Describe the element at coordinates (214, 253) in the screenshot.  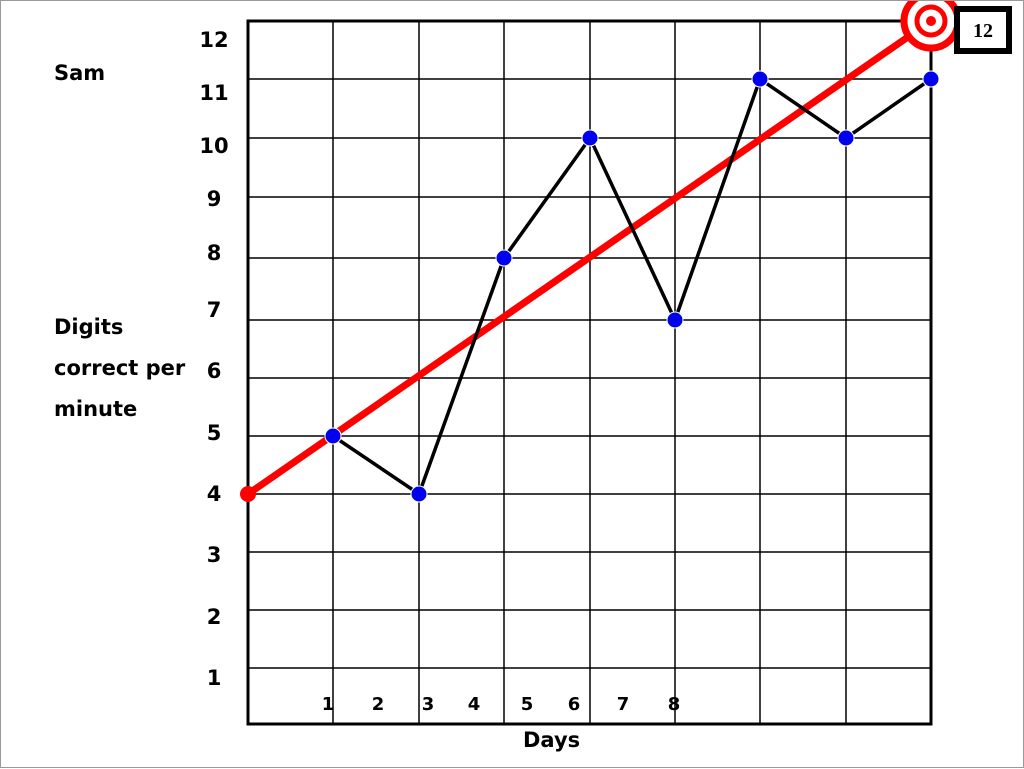
I see `y-tick-label: 8` at that location.